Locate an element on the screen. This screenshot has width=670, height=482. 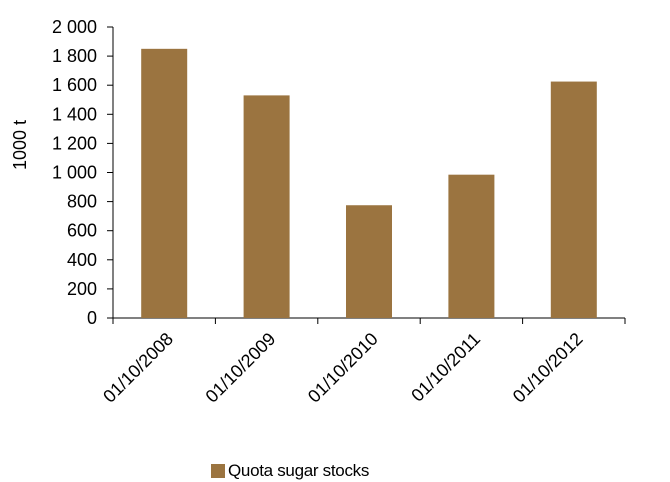
legend-swatch is located at coordinates (218, 471).